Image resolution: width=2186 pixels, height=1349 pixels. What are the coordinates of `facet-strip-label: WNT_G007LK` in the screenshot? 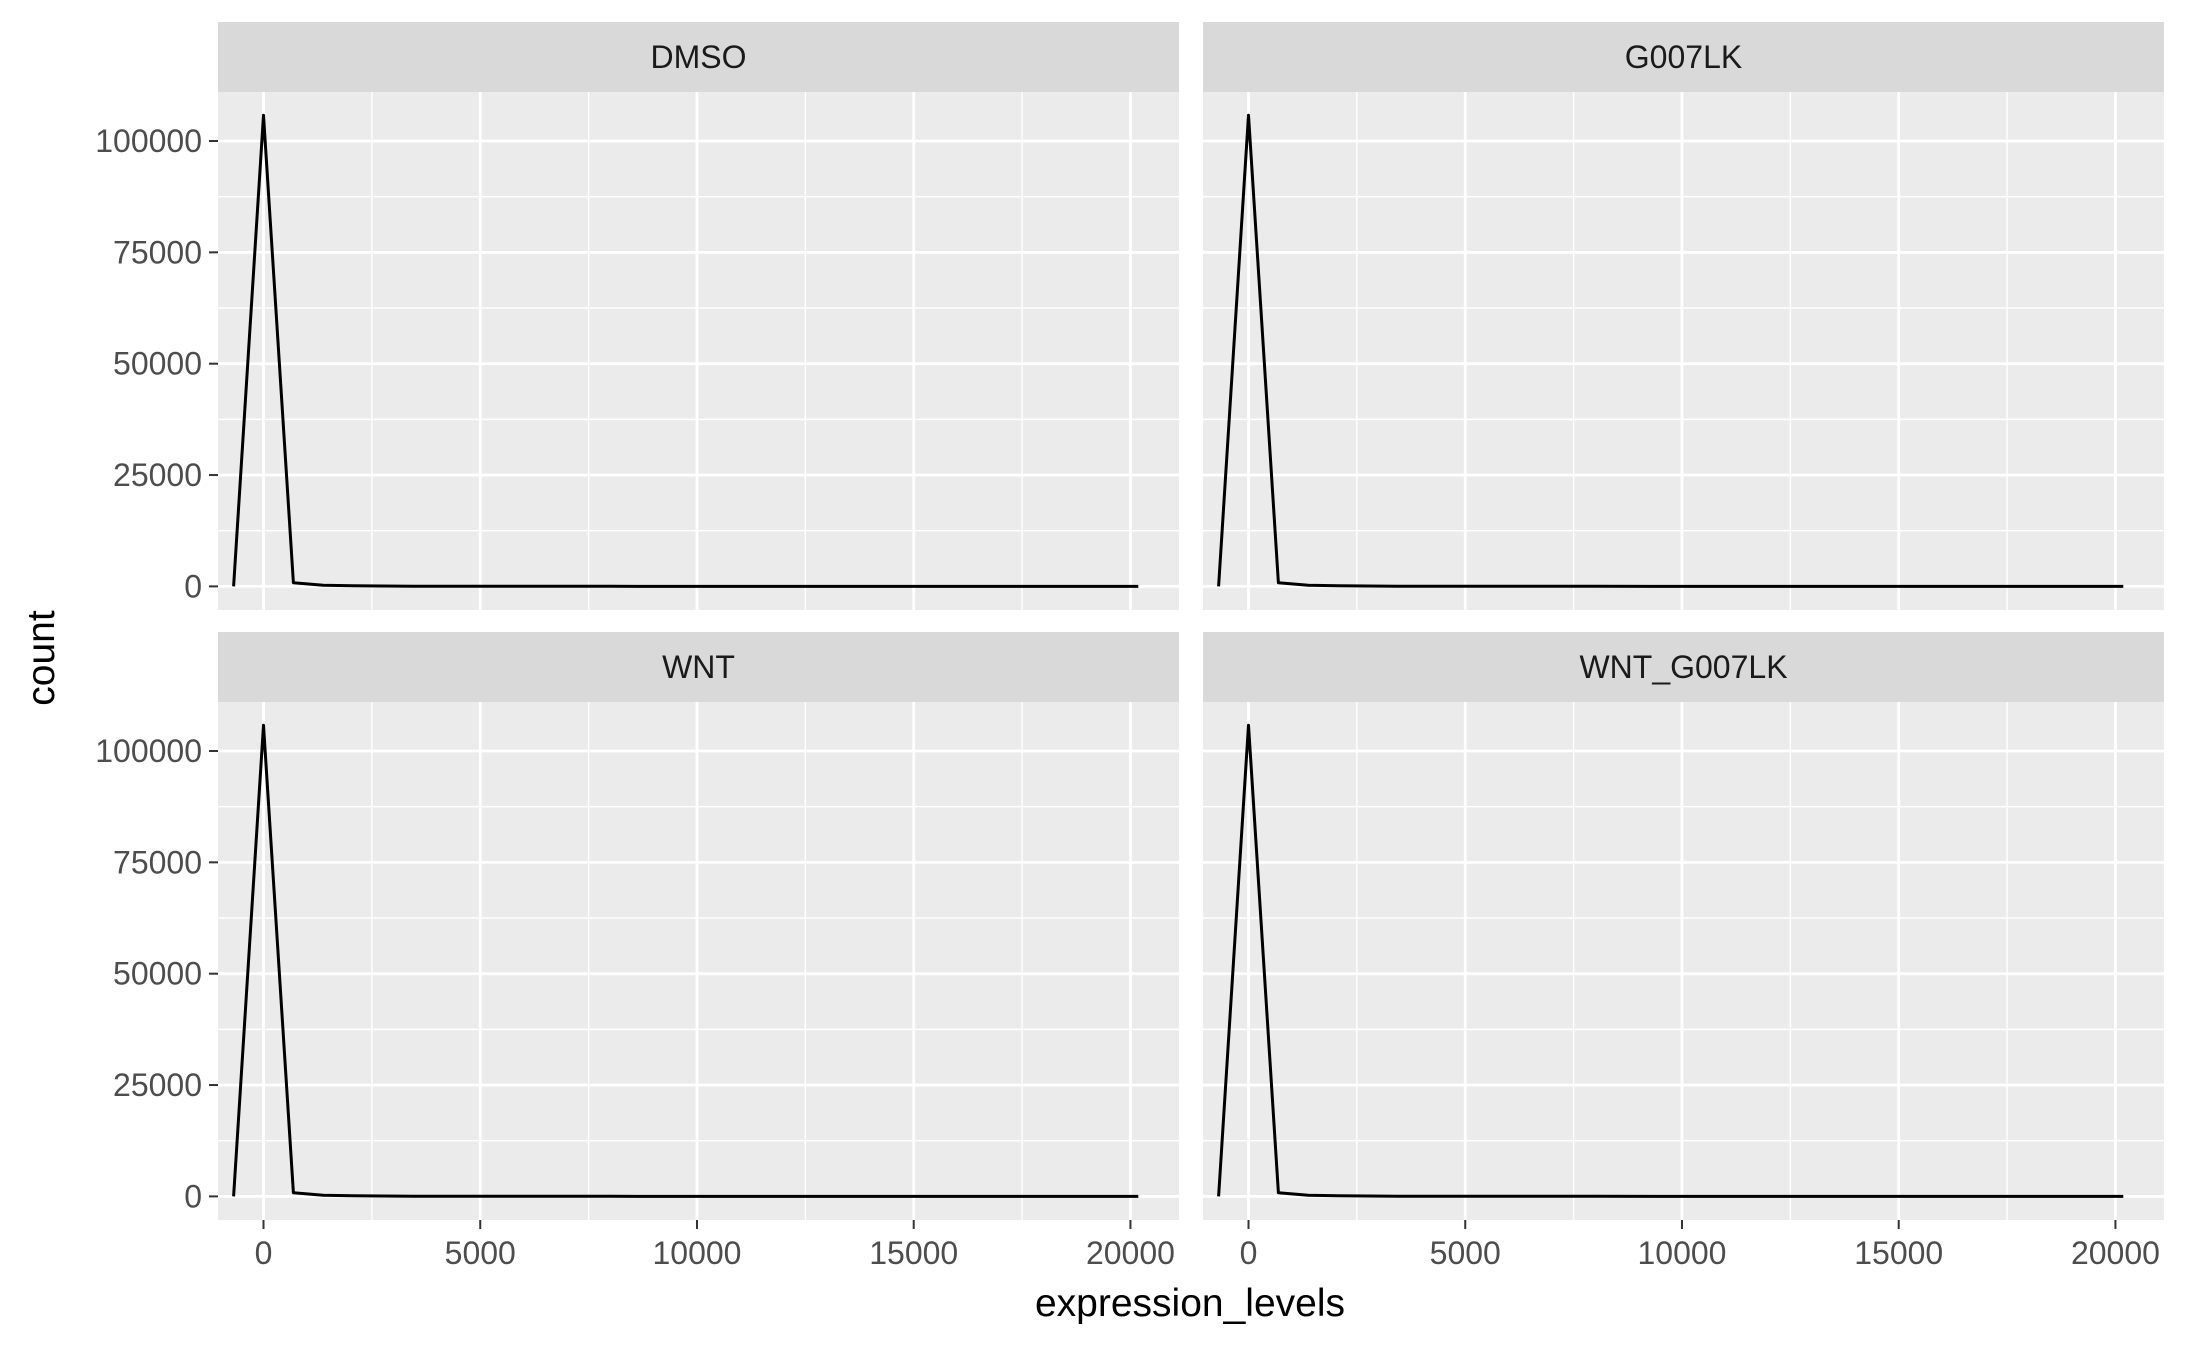 It's located at (1683, 667).